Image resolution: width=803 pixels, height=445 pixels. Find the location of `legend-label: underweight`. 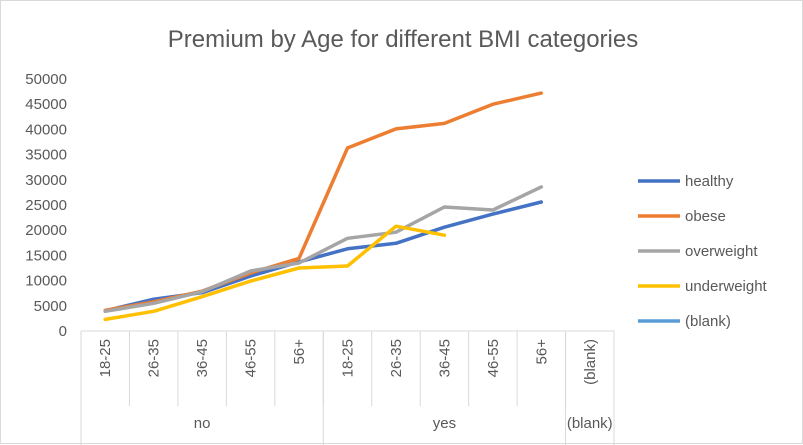

legend-label: underweight is located at coordinates (726, 286).